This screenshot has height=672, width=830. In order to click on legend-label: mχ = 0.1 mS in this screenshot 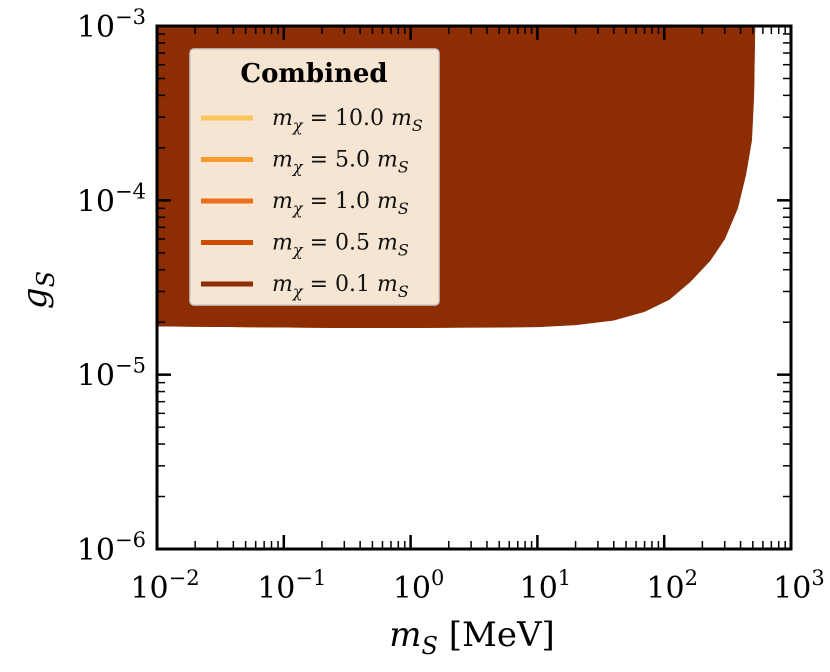, I will do `click(340, 286)`.